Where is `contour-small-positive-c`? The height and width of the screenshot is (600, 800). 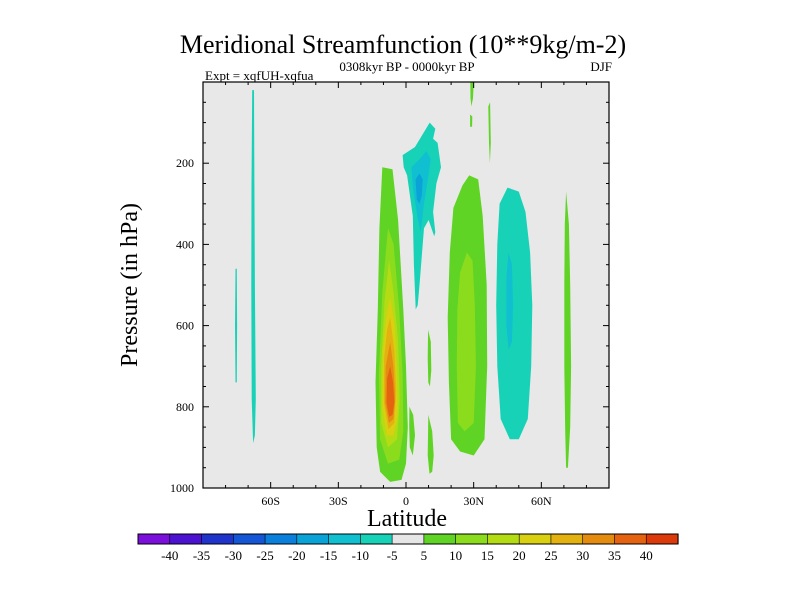 contour-small-positive-c is located at coordinates (412, 431).